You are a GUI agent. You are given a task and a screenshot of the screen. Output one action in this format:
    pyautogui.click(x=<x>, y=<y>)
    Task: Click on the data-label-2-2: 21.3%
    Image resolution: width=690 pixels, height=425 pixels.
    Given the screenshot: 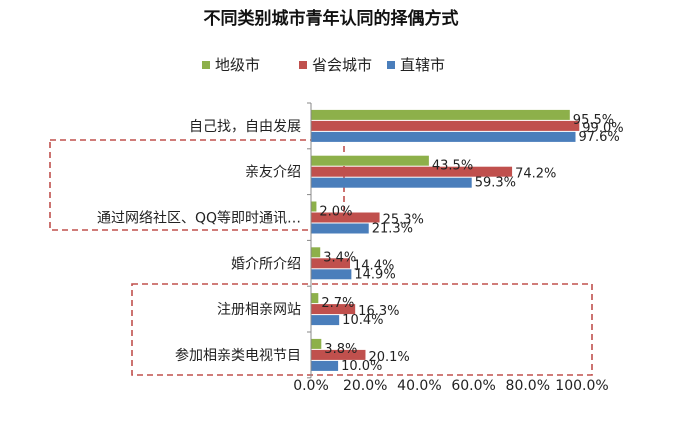 What is the action you would take?
    pyautogui.click(x=392, y=229)
    